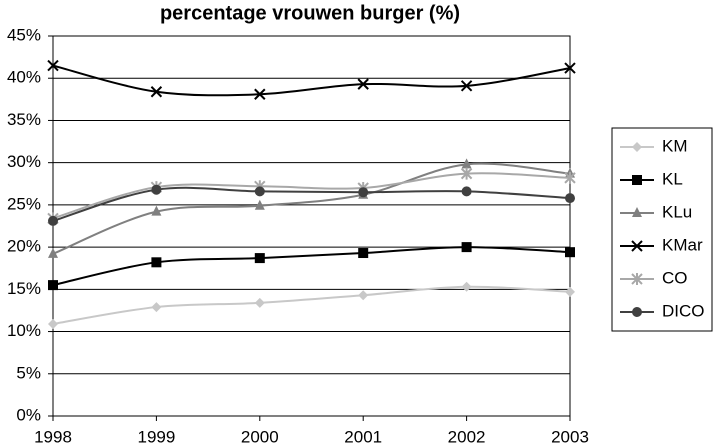 The image size is (722, 447). Describe the element at coordinates (672, 178) in the screenshot. I see `legend-label: KL` at that location.